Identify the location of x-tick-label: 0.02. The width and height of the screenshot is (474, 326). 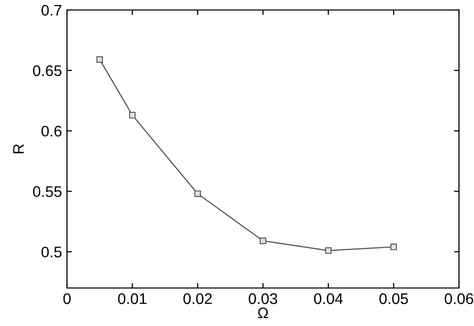
(197, 298).